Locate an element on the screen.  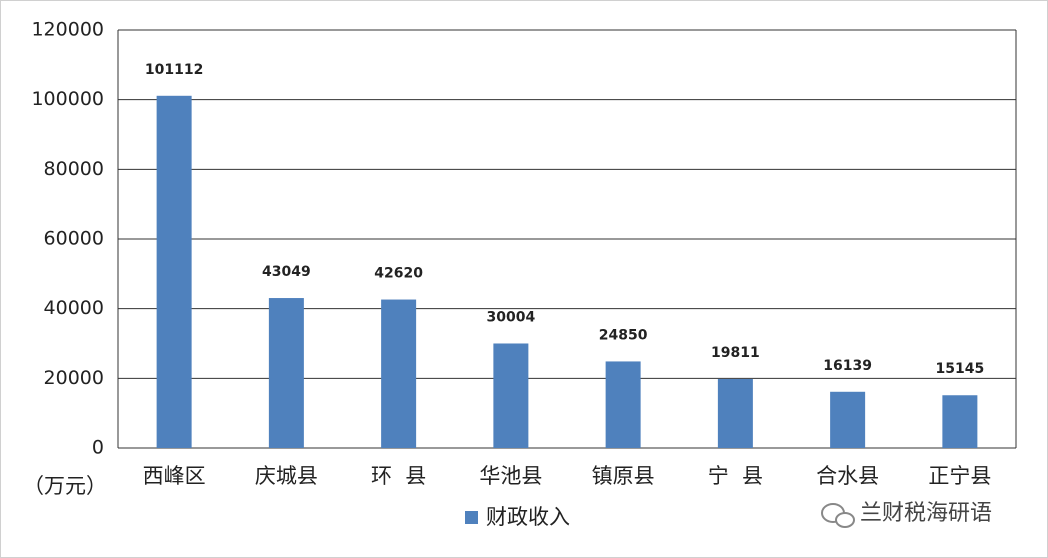
value-label: 30004 is located at coordinates (511, 317).